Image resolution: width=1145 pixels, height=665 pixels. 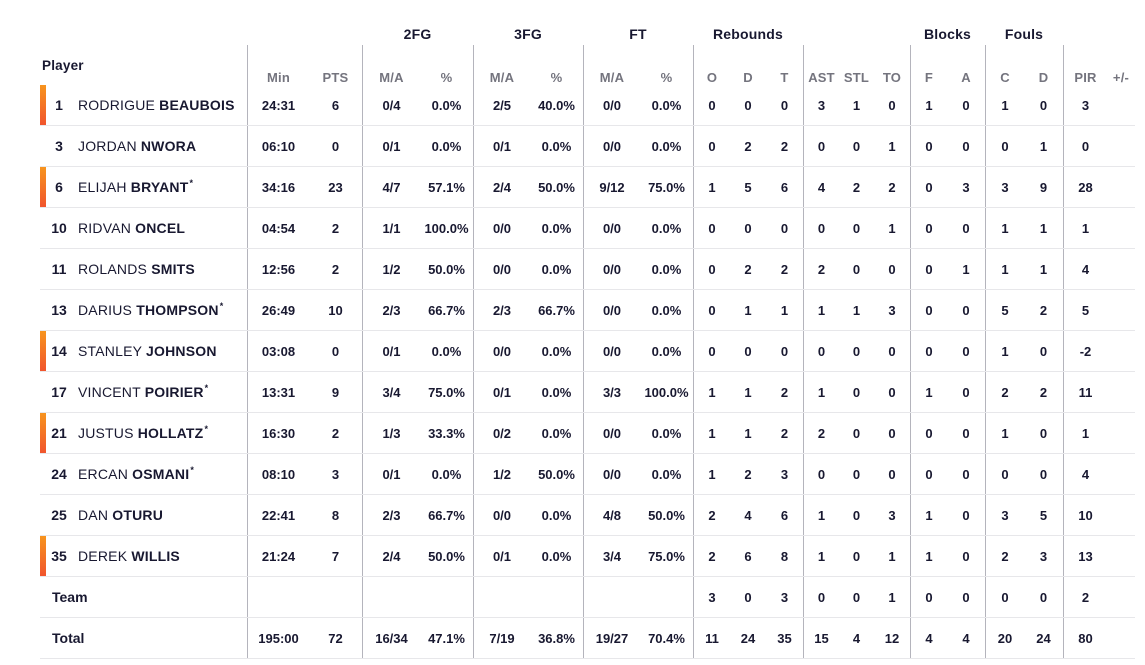 What do you see at coordinates (666, 77) in the screenshot?
I see `column-header-ft-pct: %` at bounding box center [666, 77].